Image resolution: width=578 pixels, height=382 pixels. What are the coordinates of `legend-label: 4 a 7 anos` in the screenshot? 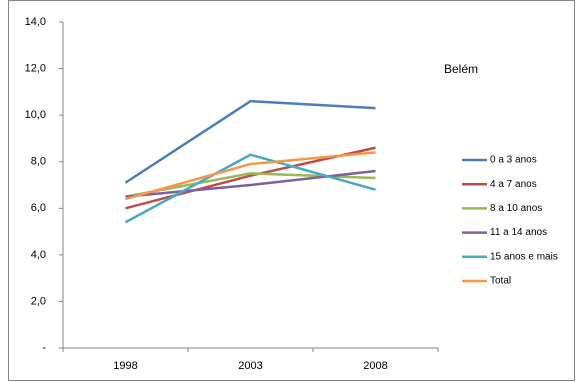 It's located at (513, 184).